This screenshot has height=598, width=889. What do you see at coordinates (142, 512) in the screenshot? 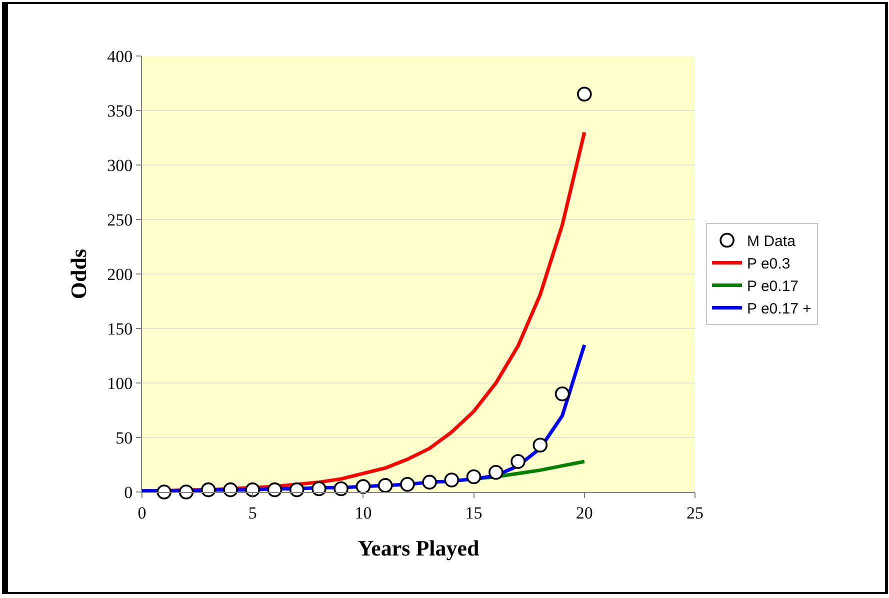
I see `x-tick-label: 0` at bounding box center [142, 512].